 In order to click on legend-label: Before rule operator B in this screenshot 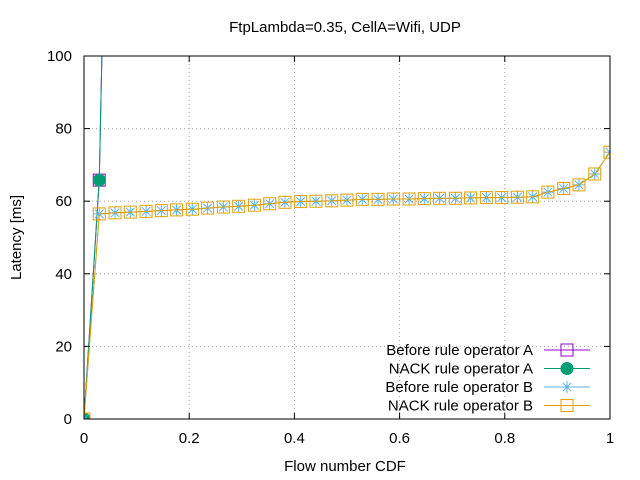, I will do `click(459, 387)`.